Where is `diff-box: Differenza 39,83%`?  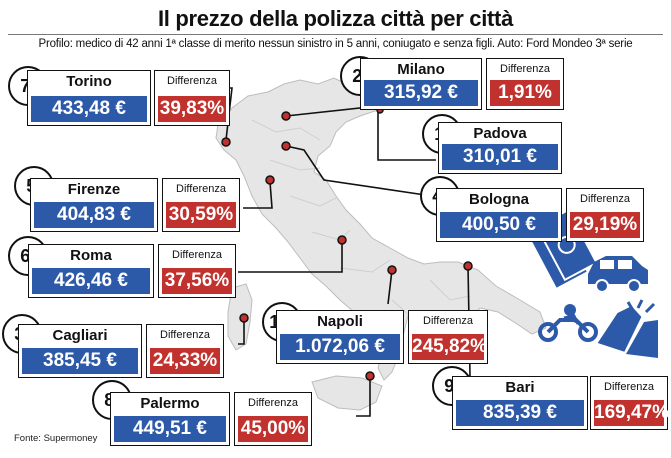
diff-box: Differenza 39,83% is located at coordinates (192, 98).